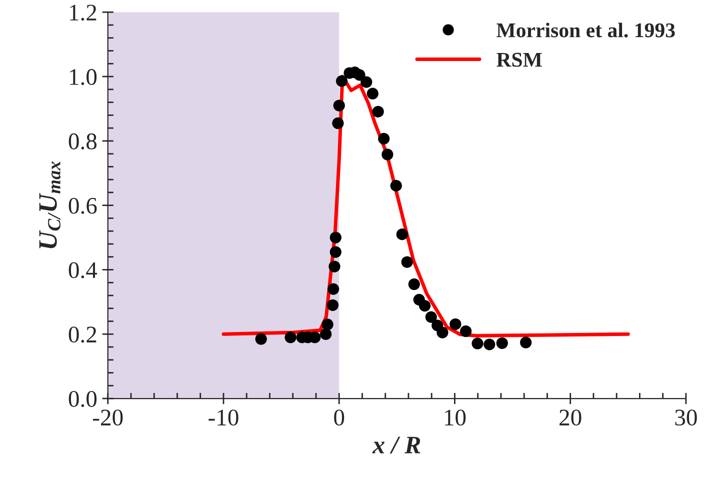 The image size is (705, 486). I want to click on legend-label: RSM, so click(519, 59).